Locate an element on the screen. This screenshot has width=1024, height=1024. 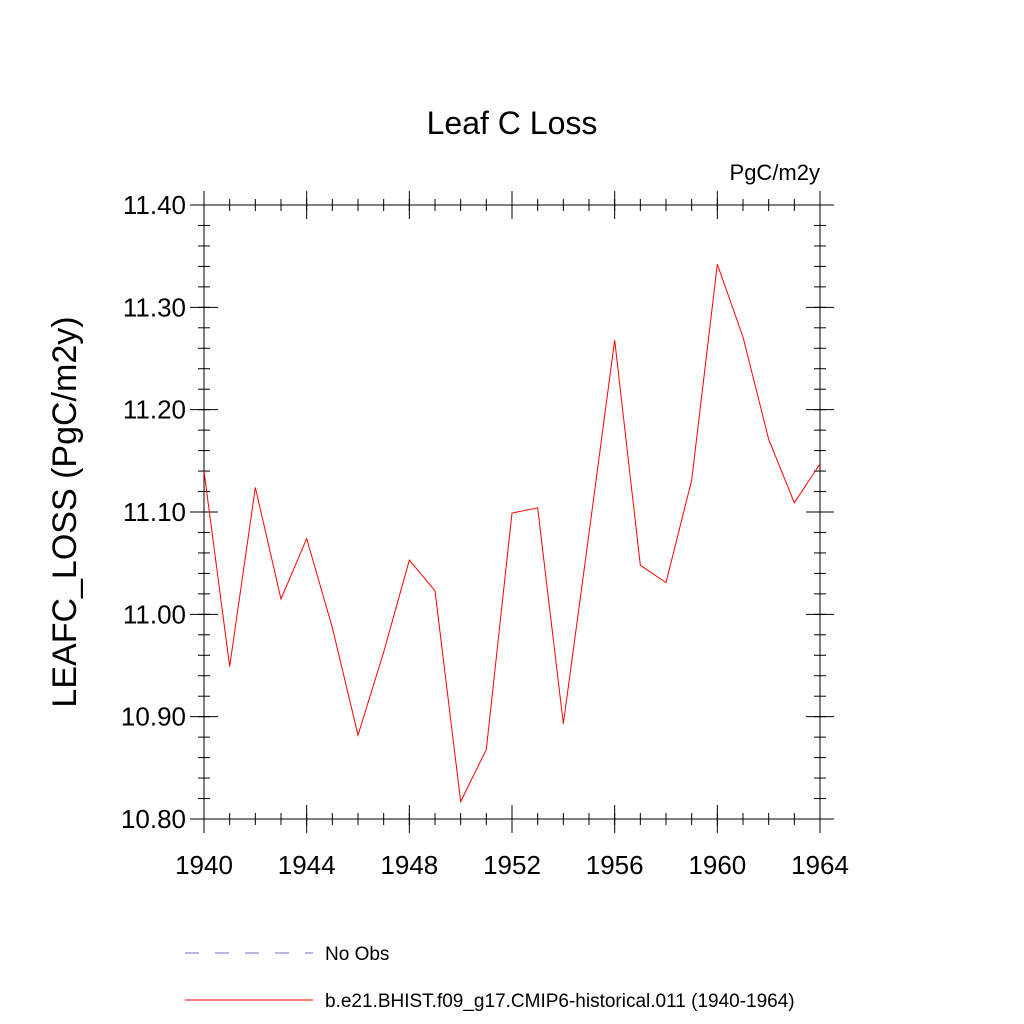
y-tick-label: 11.40 is located at coordinates (154, 205).